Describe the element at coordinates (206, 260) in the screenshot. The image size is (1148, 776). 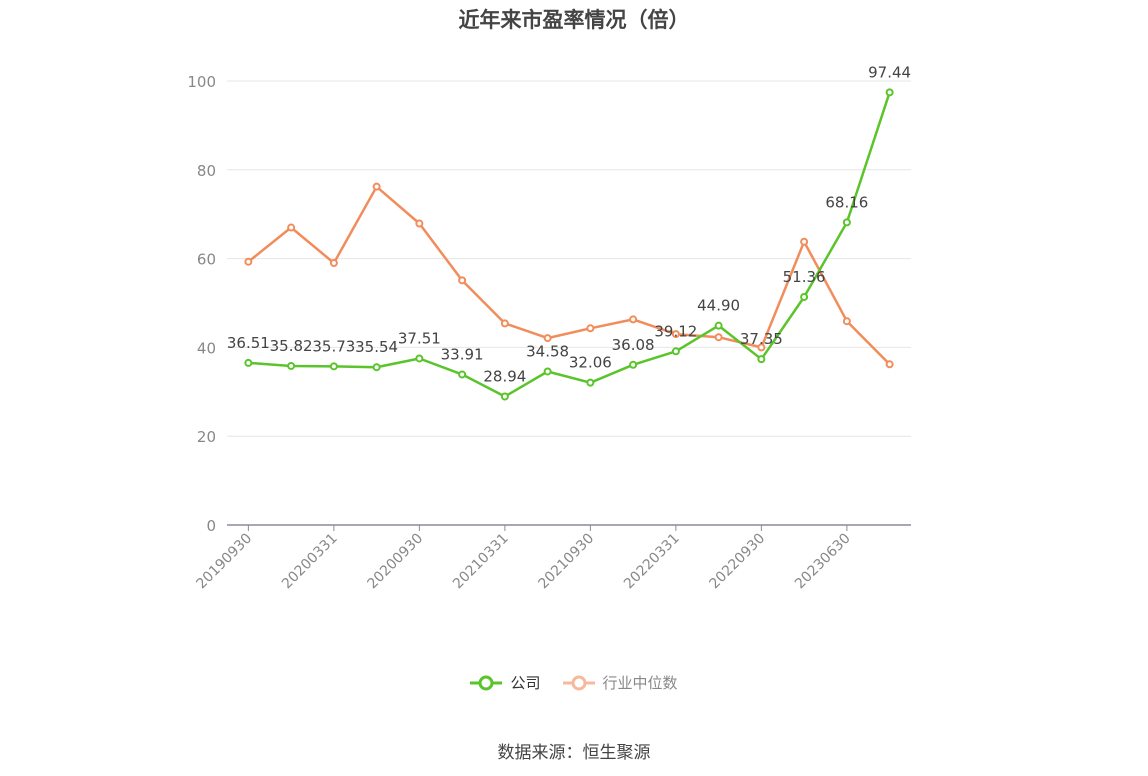
I see `y-tick-label: 60` at that location.